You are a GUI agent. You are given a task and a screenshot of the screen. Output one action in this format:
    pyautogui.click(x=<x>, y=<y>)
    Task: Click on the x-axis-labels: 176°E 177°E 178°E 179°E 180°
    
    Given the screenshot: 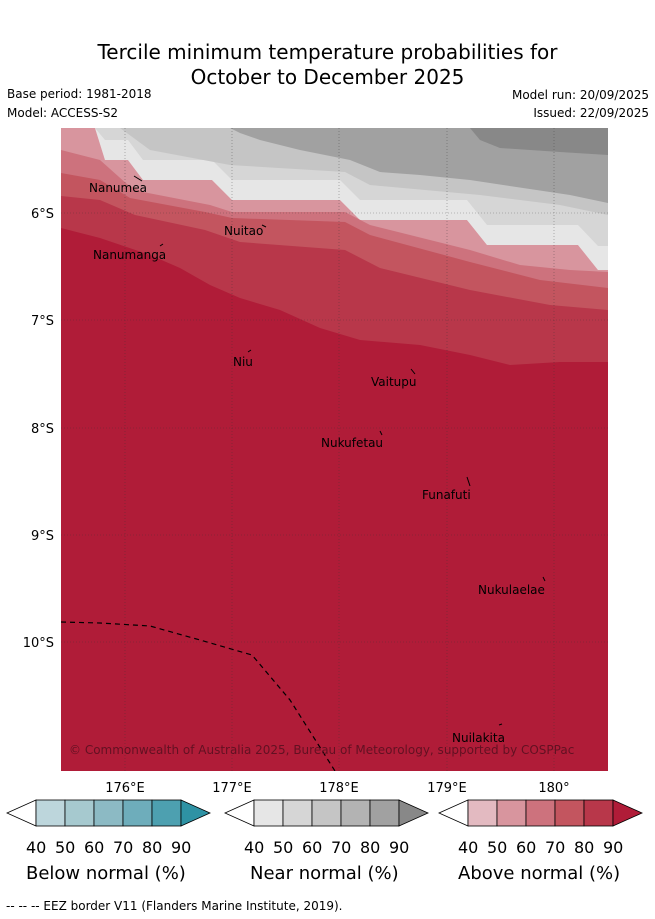 What is the action you would take?
    pyautogui.click(x=337, y=788)
    